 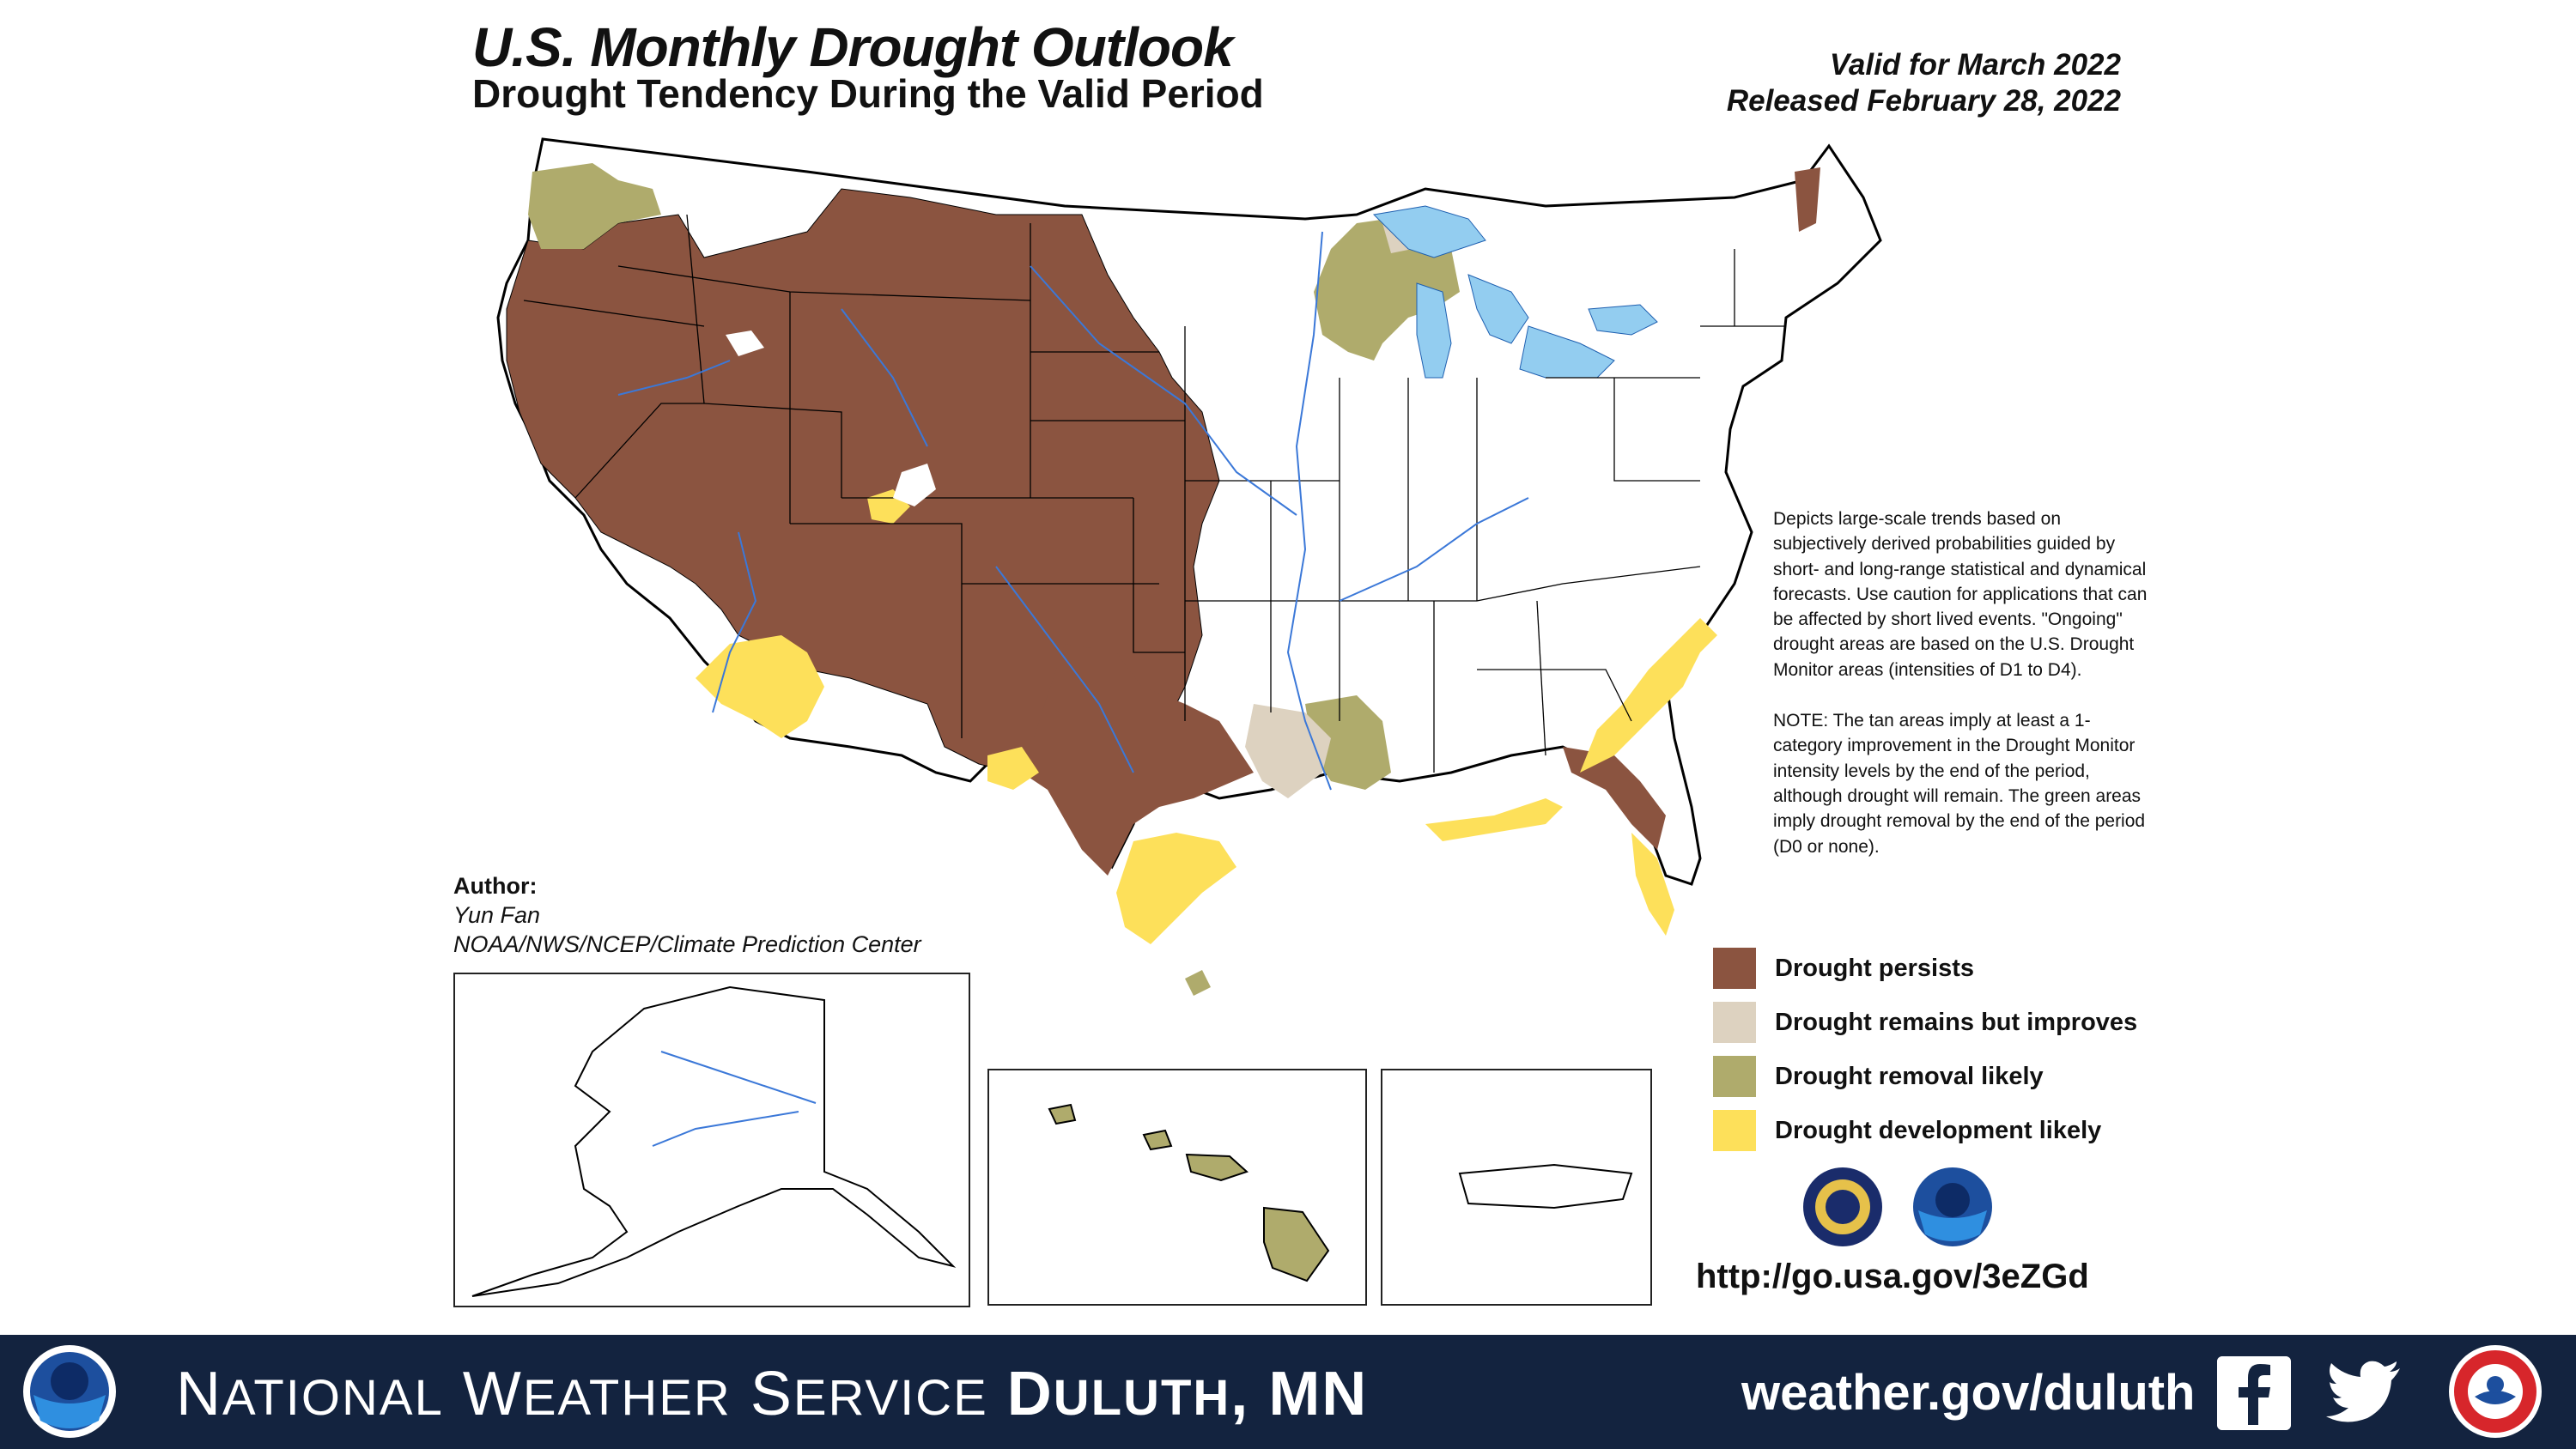 I want to click on region-development-tx, so click(x=1176, y=889).